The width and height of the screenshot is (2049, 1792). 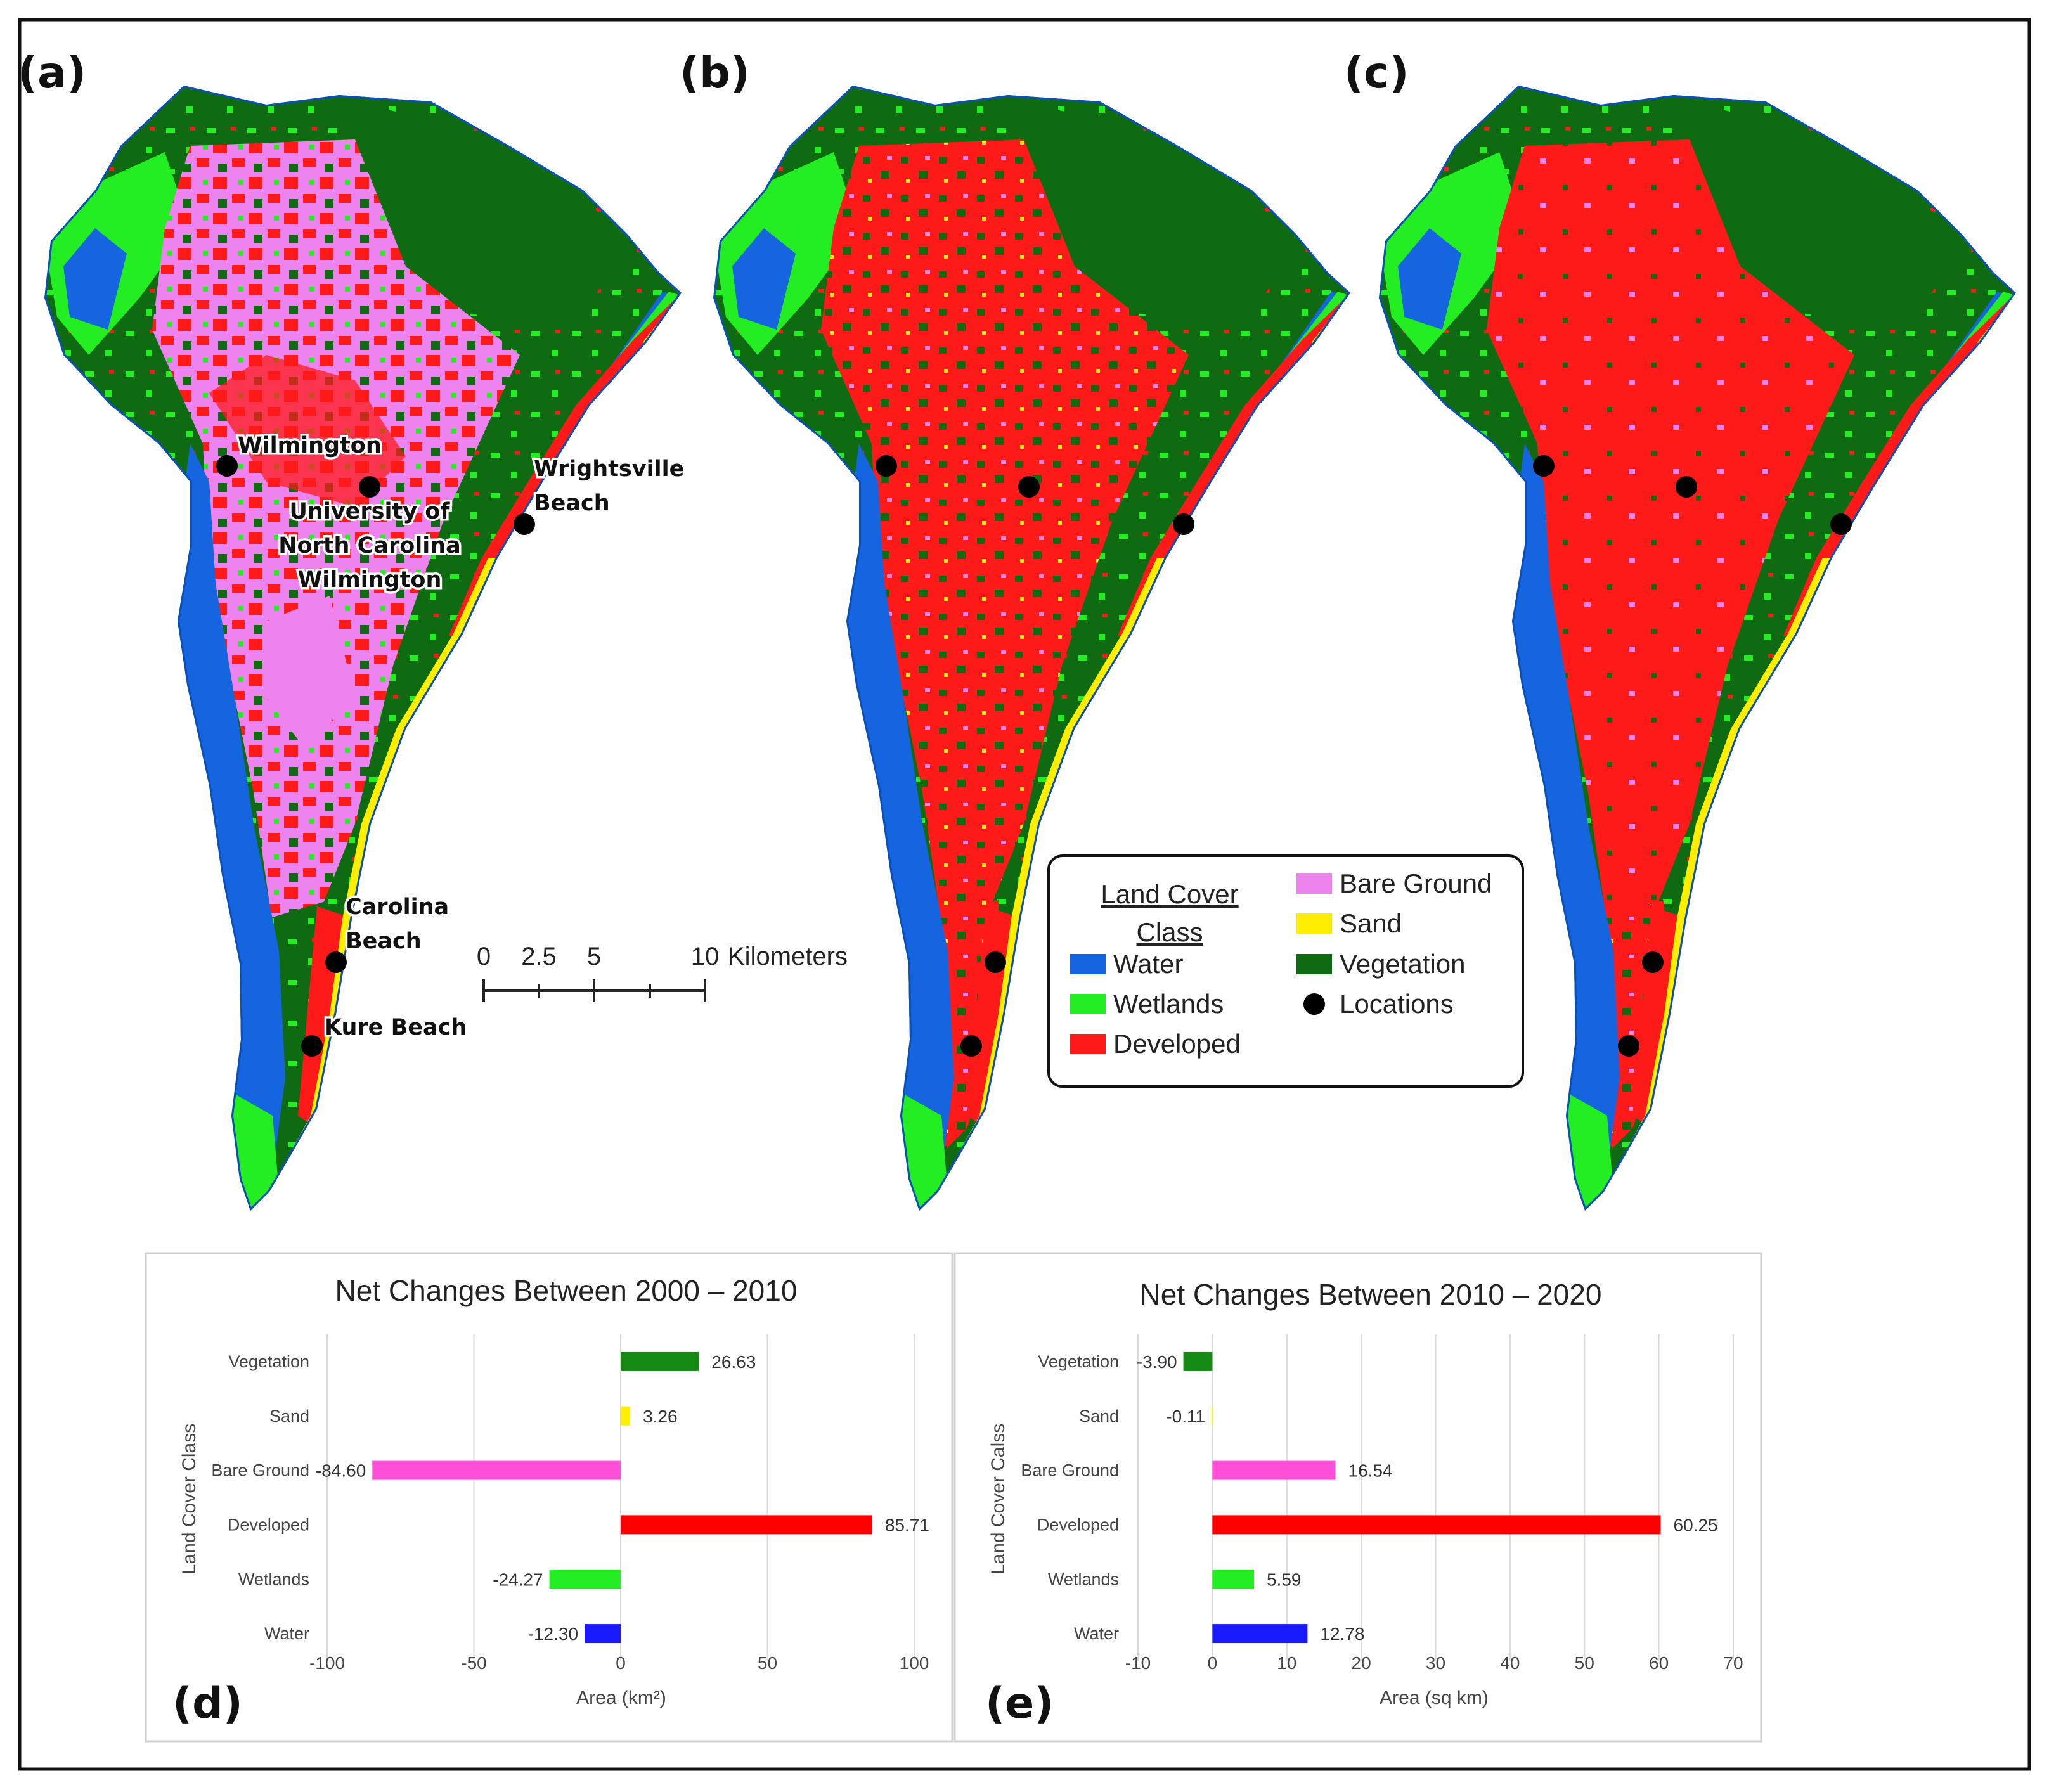 What do you see at coordinates (1510, 1663) in the screenshot?
I see `x-tick-label: 40` at bounding box center [1510, 1663].